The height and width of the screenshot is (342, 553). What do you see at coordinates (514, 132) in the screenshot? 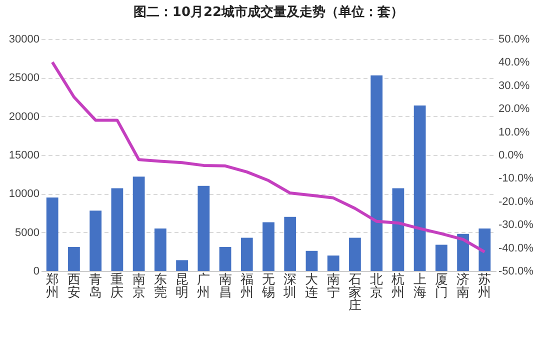
I see `y2-tick-label: 10.0%` at bounding box center [514, 132].